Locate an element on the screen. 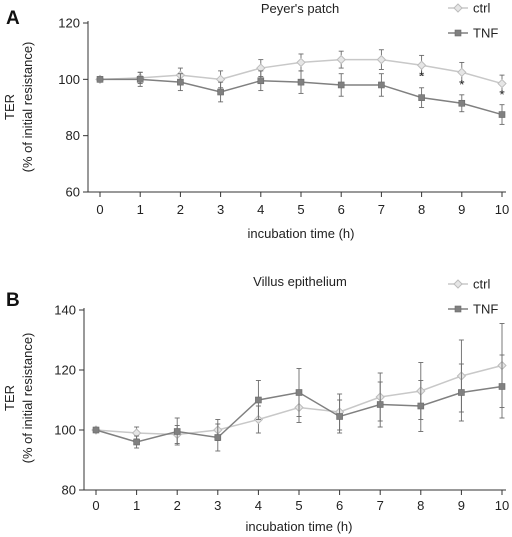 Image resolution: width=512 pixels, height=537 pixels. y-tick-label: 140 is located at coordinates (65, 310).